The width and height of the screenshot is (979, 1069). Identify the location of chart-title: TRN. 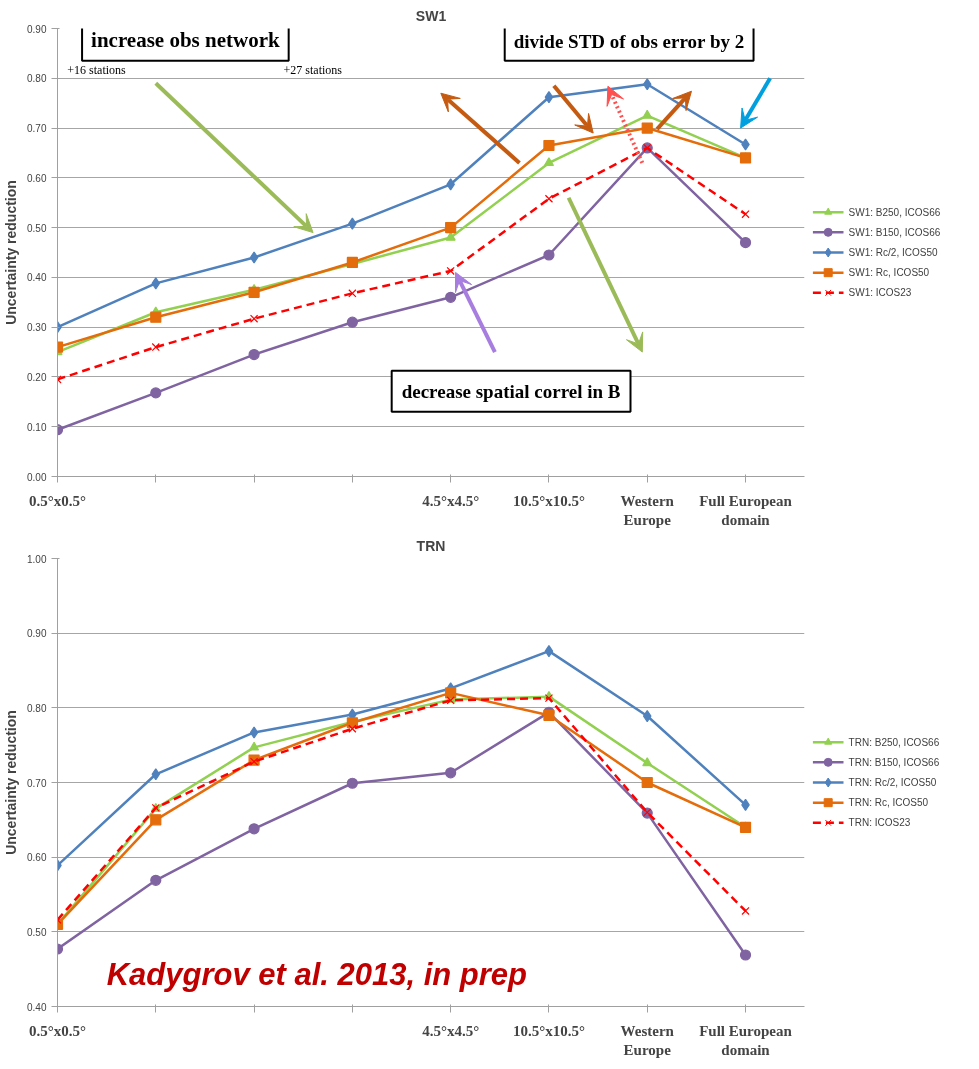
(431, 545).